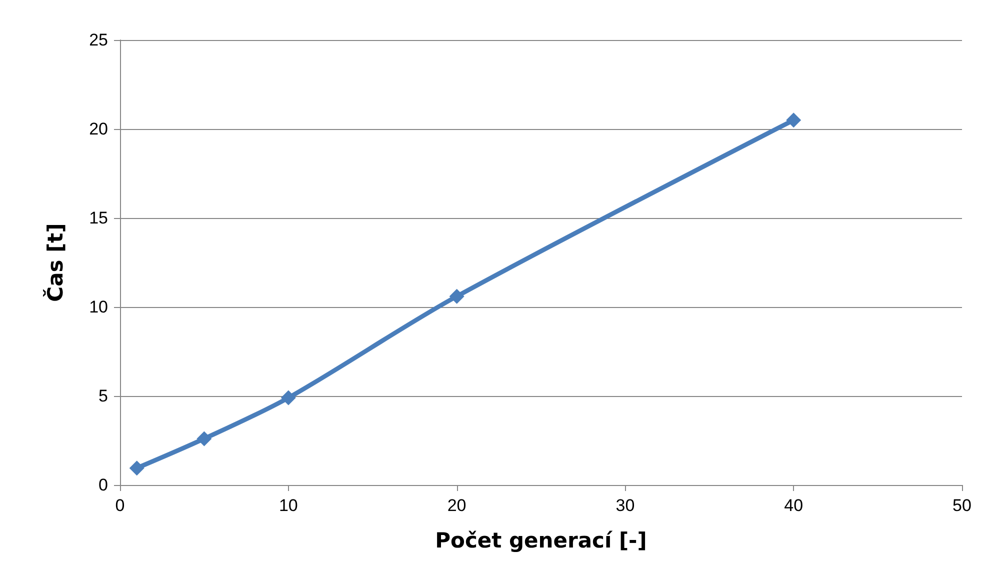 This screenshot has width=990, height=572. What do you see at coordinates (55, 262) in the screenshot?
I see `y-axis-title: Čas [t]` at bounding box center [55, 262].